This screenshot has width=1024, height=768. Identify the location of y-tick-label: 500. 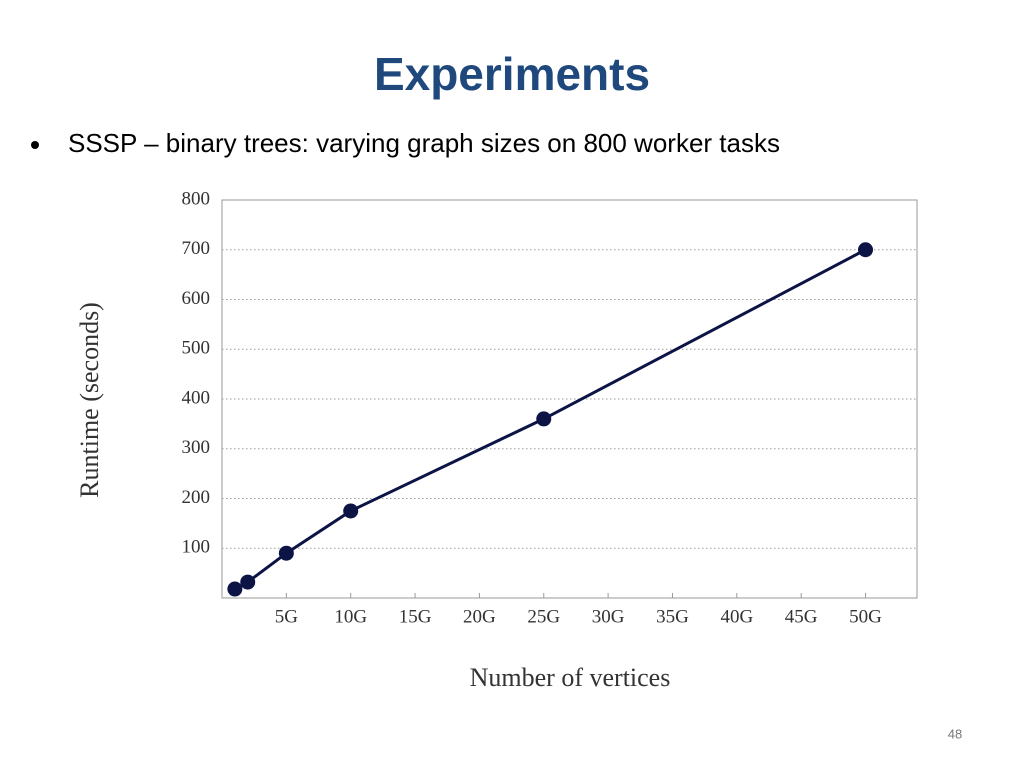
(196, 348).